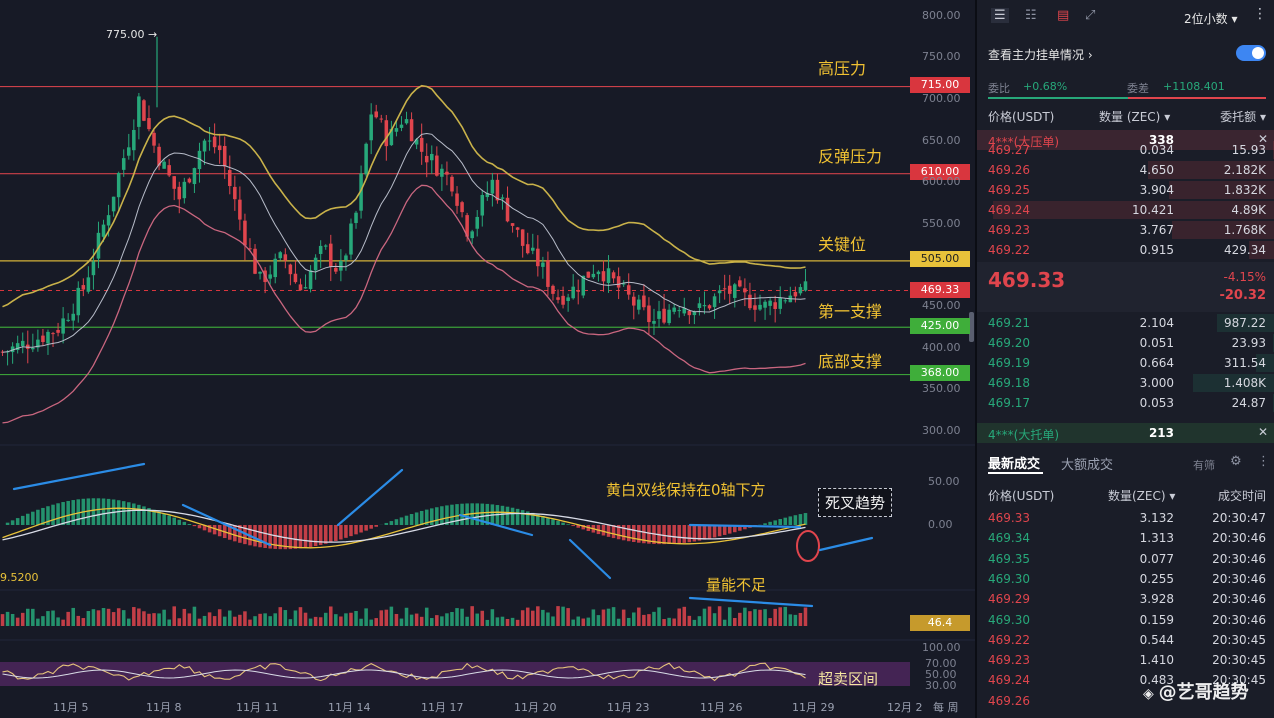 This screenshot has width=1274, height=718. What do you see at coordinates (1262, 432) in the screenshot?
I see `close-icon-bid: ✕` at bounding box center [1262, 432].